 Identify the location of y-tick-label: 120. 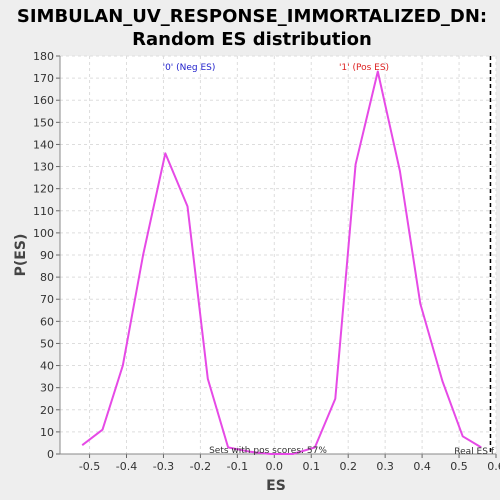
(43, 189).